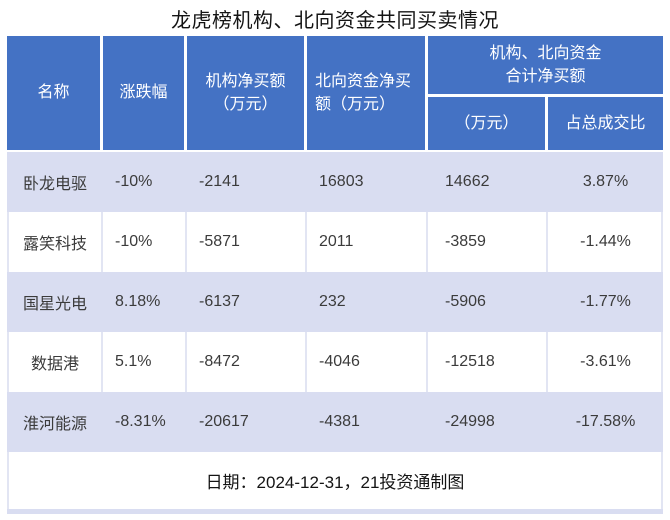 This screenshot has height=520, width=670. I want to click on cell-north-net-buy: -4381, so click(339, 421).